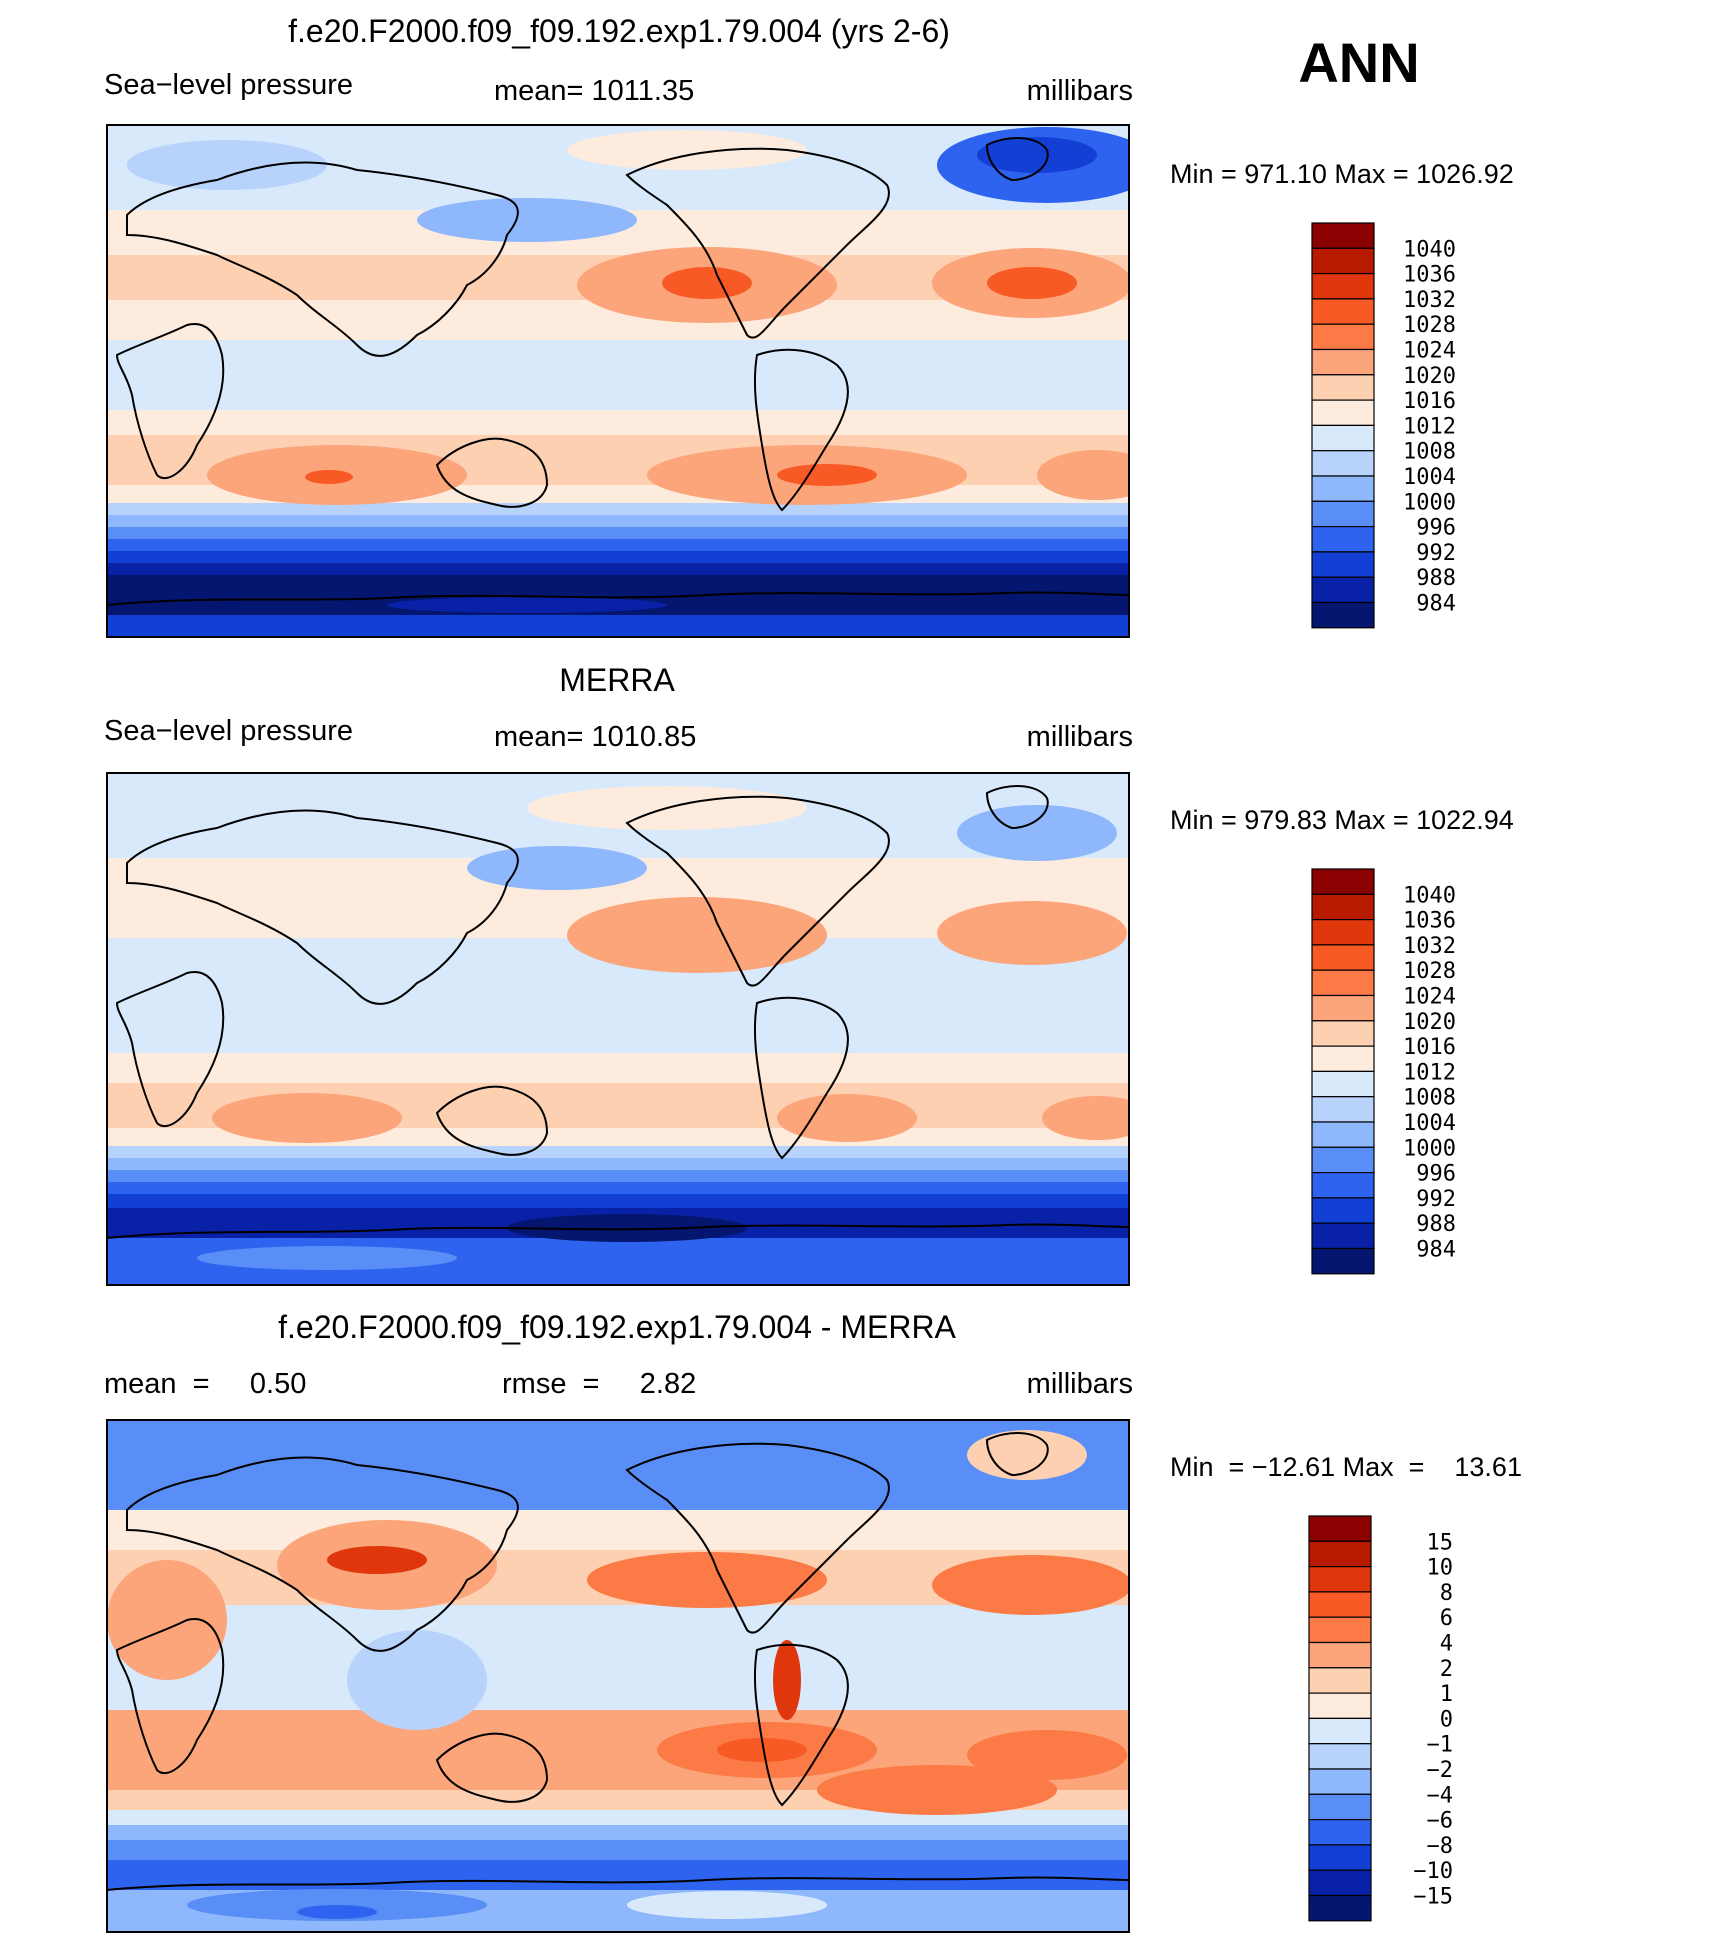 This screenshot has width=1710, height=1941. What do you see at coordinates (618, 1231) in the screenshot?
I see `coast-antarctica` at bounding box center [618, 1231].